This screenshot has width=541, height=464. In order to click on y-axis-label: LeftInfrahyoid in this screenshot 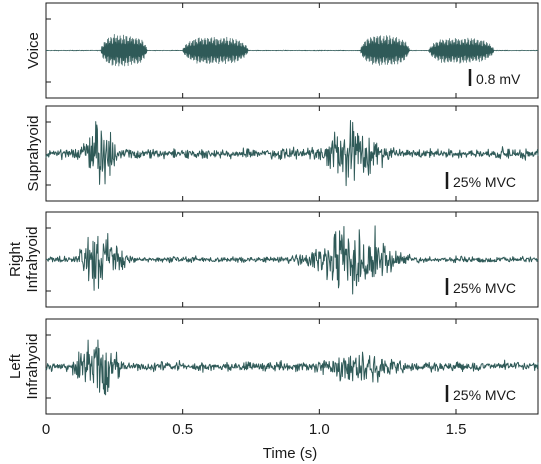, I will do `click(24, 367)`.